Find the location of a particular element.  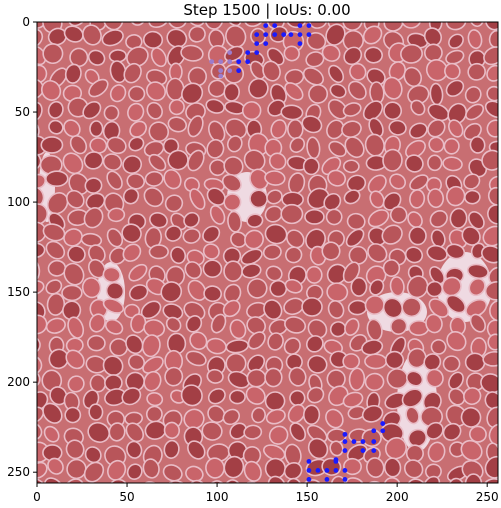

x-tick-label: 50 is located at coordinates (126, 497).